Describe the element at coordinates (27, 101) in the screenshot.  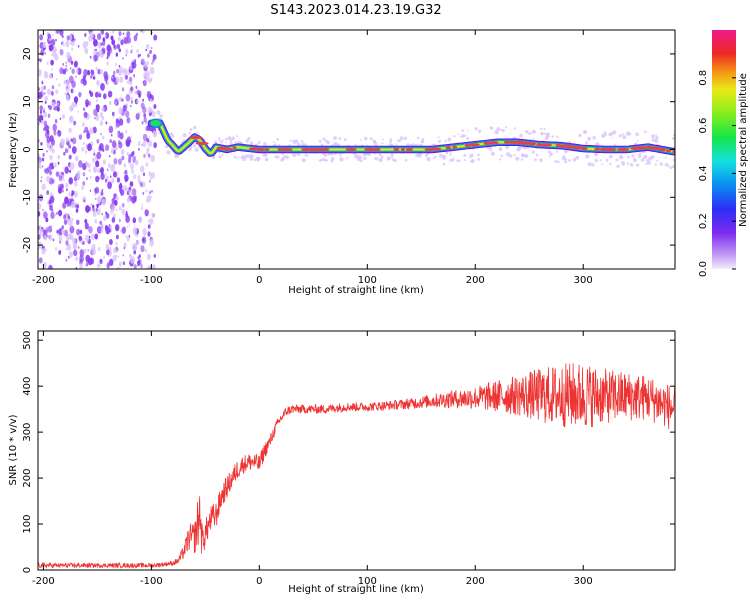
I see `ytick-label: 10` at that location.